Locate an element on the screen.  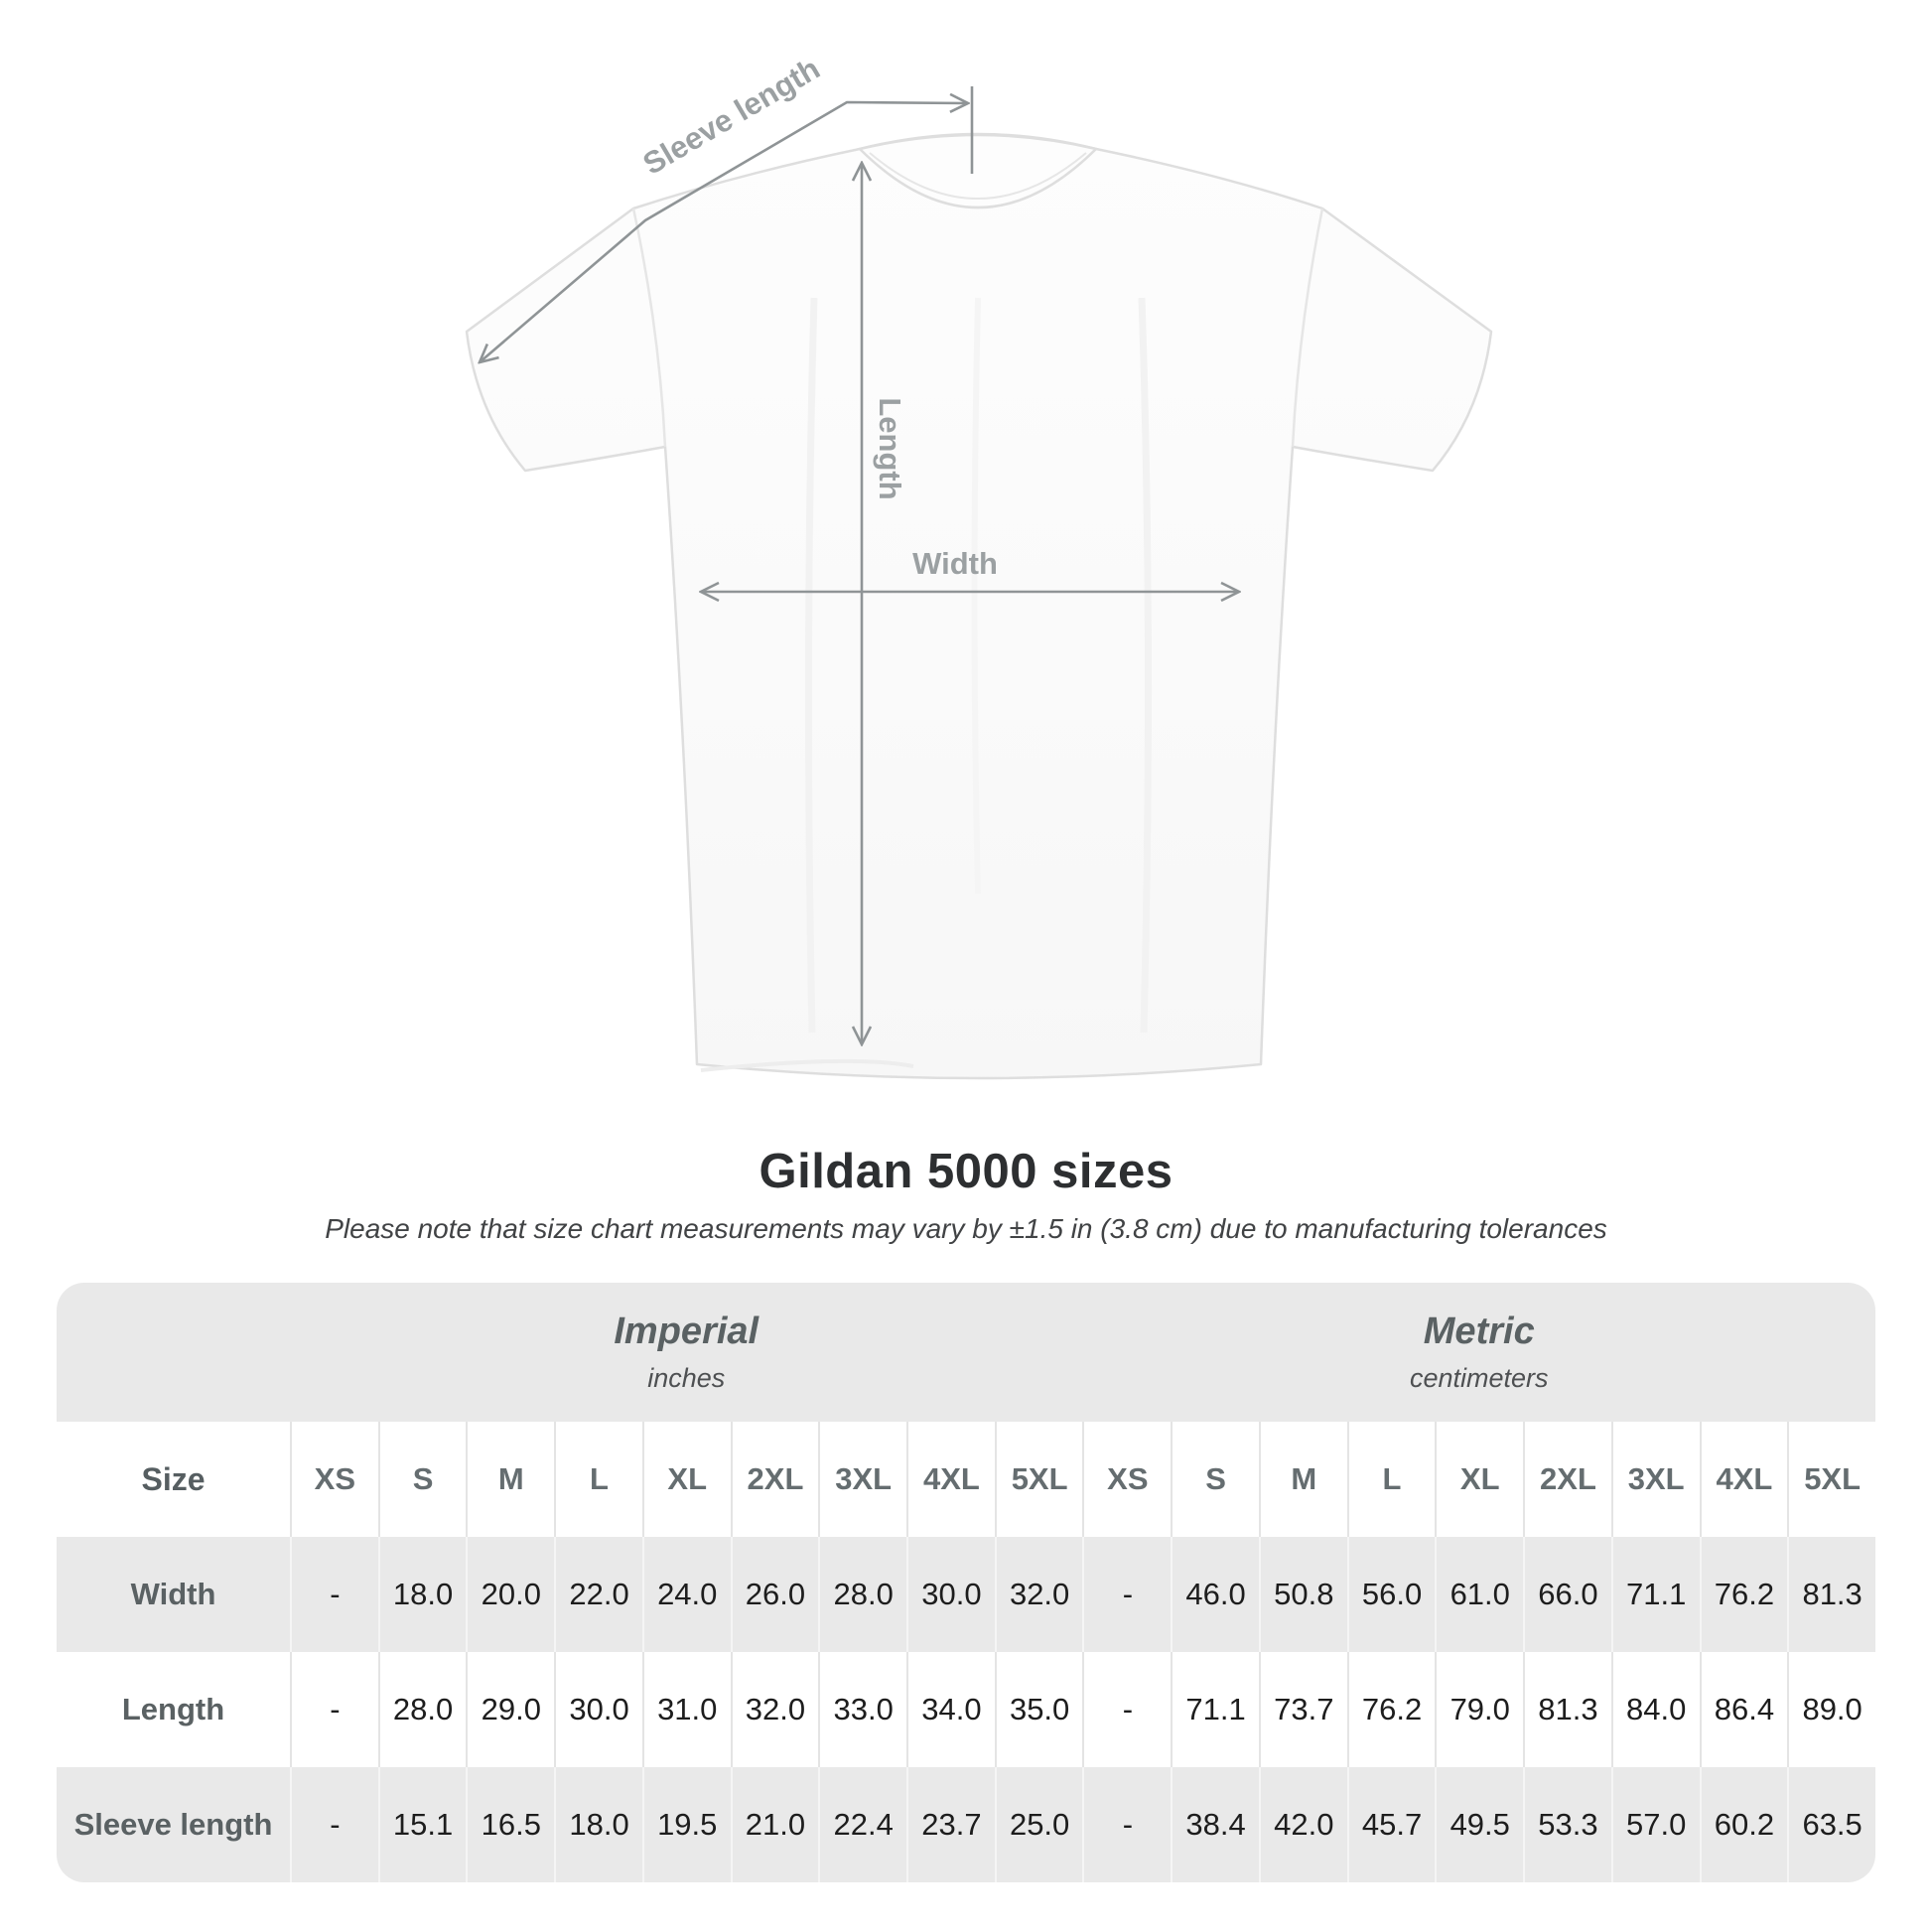
imperial-group-label: Imperial is located at coordinates (687, 1332).